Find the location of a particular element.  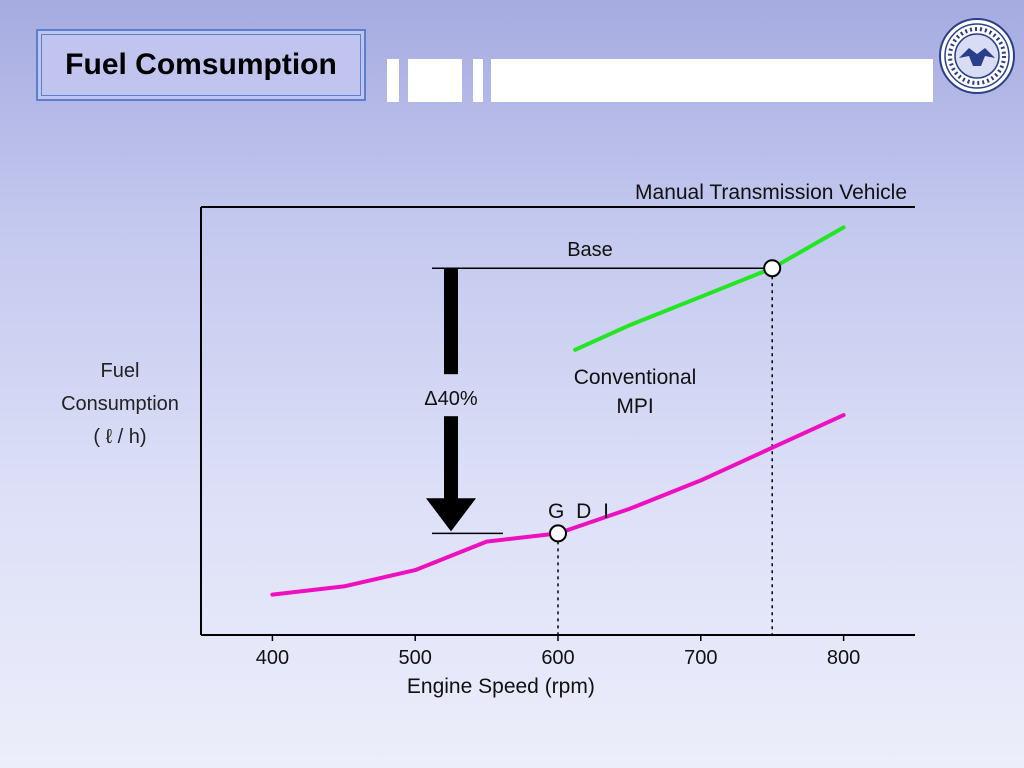

gdi-point-marker is located at coordinates (558, 533).